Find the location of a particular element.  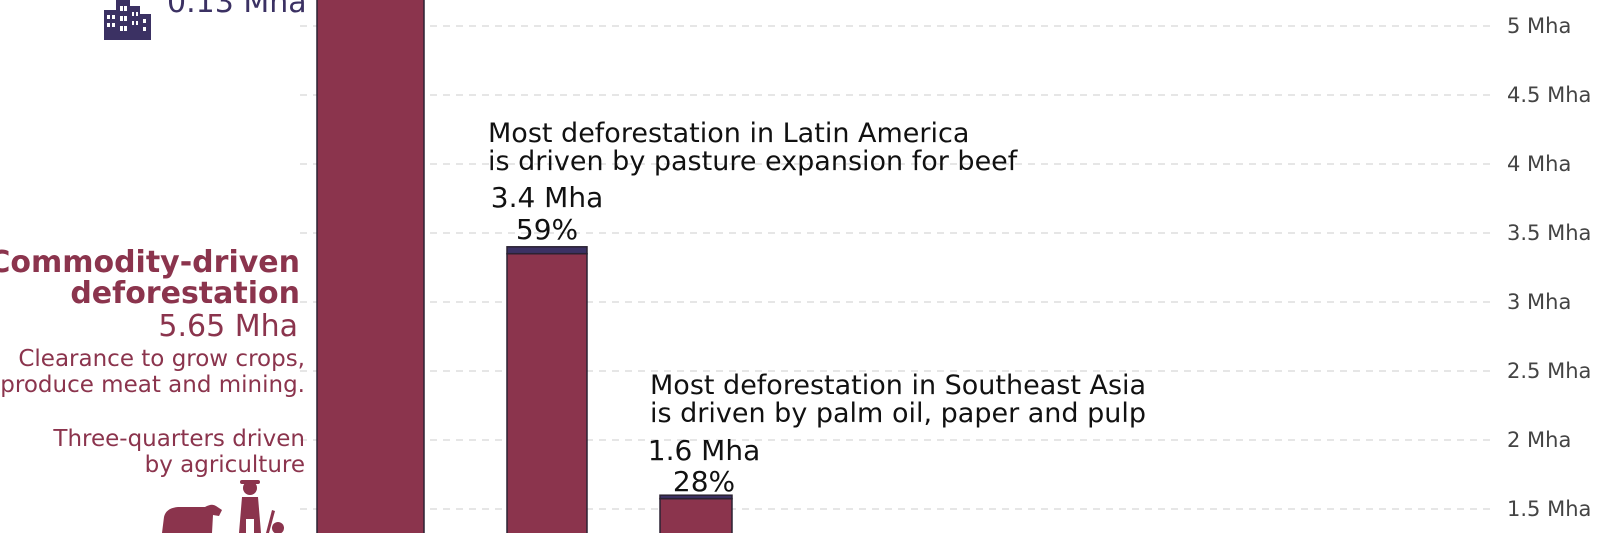

southeast-asia-annotation-line2: is driven by palm oil, paper and pulp is located at coordinates (898, 413).